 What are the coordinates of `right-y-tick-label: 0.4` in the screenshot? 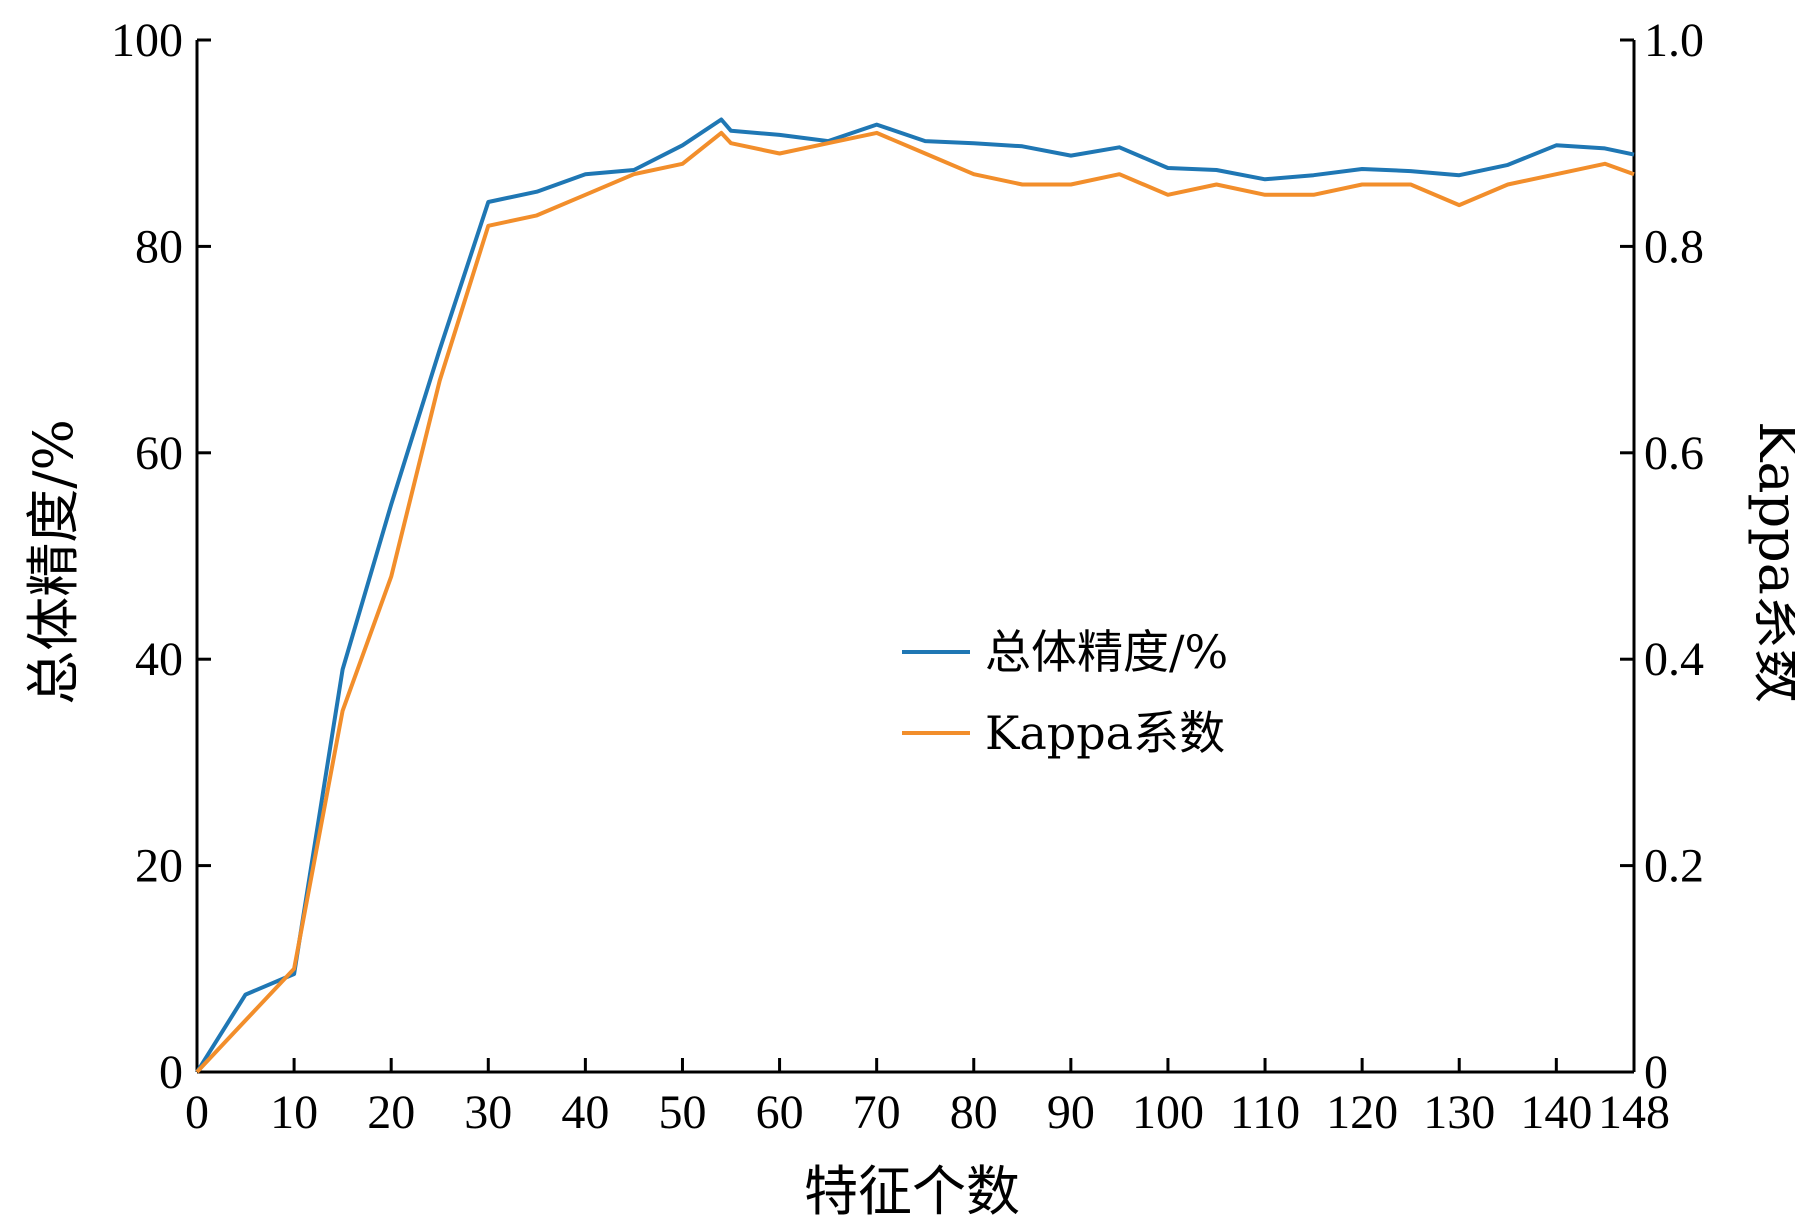 It's located at (1674, 659).